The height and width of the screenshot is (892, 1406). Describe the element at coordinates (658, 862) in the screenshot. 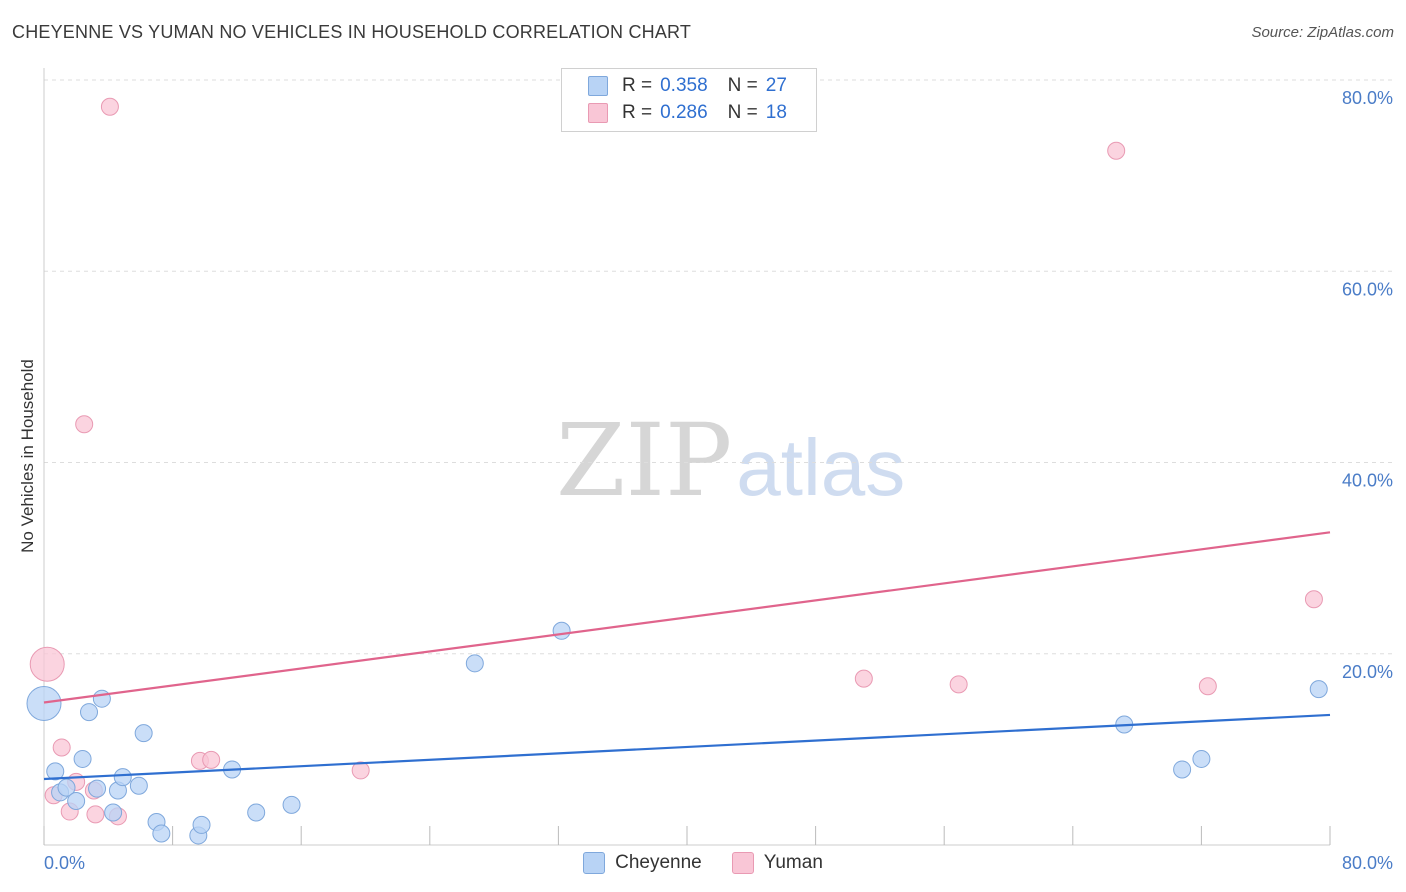

I see `legend-label-cheyenne: Cheyenne` at that location.